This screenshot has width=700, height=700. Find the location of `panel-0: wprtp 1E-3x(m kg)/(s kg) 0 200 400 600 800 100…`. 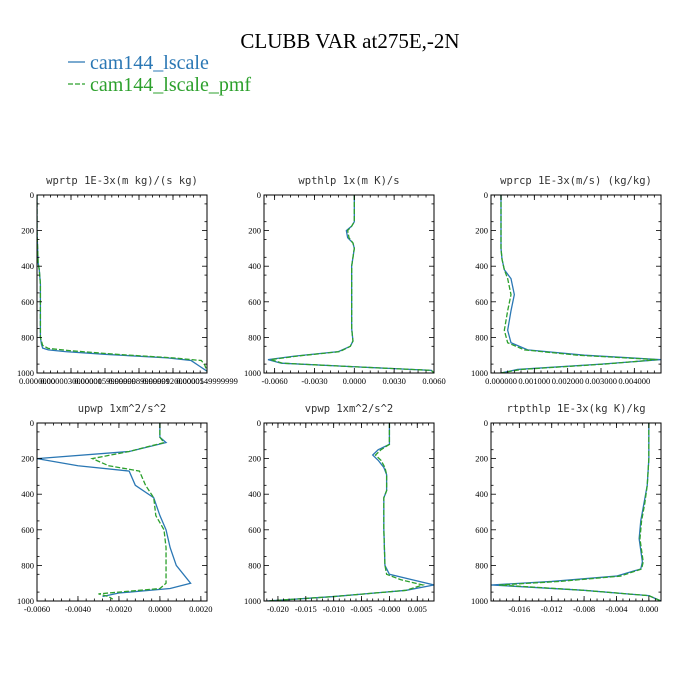

panel-0: wprtp 1E-3x(m kg)/(s kg) 0 200 400 600 800 100… is located at coordinates (127, 280).